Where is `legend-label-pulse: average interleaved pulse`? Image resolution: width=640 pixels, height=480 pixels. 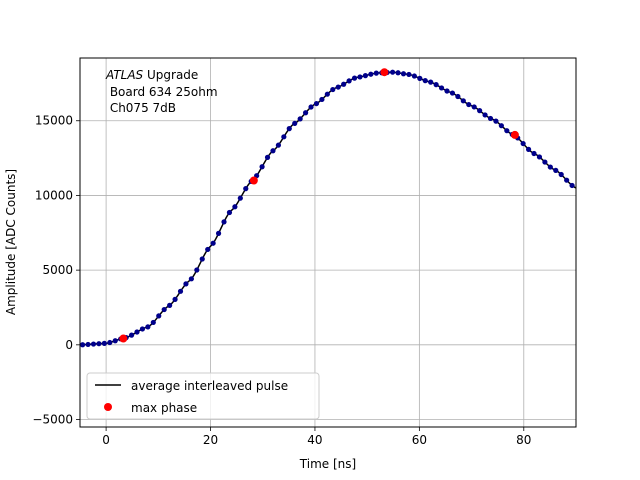
legend-label-pulse: average interleaved pulse is located at coordinates (209, 386).